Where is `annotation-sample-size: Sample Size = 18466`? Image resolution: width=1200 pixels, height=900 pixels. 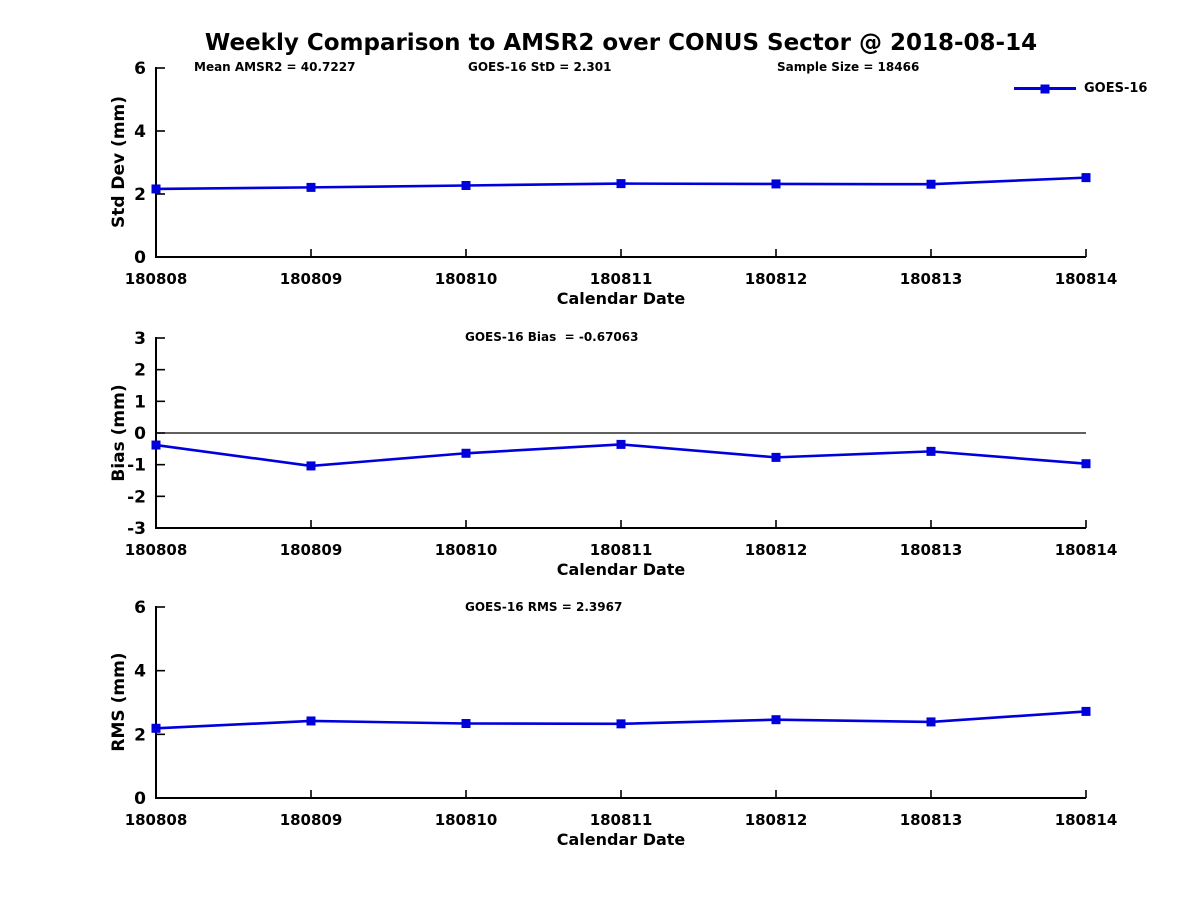
annotation-sample-size: Sample Size = 18466 is located at coordinates (848, 67).